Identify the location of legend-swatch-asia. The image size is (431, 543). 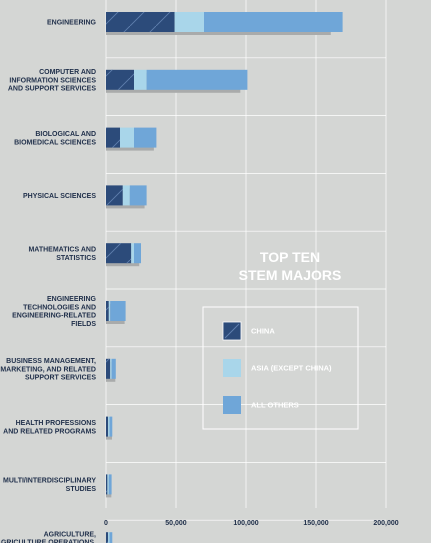
(232, 368).